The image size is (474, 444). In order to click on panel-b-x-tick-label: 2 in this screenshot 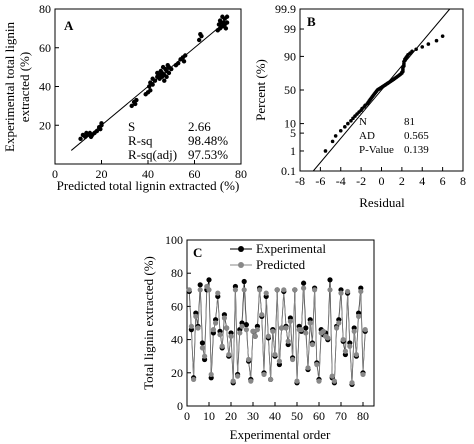, I will do `click(402, 181)`.